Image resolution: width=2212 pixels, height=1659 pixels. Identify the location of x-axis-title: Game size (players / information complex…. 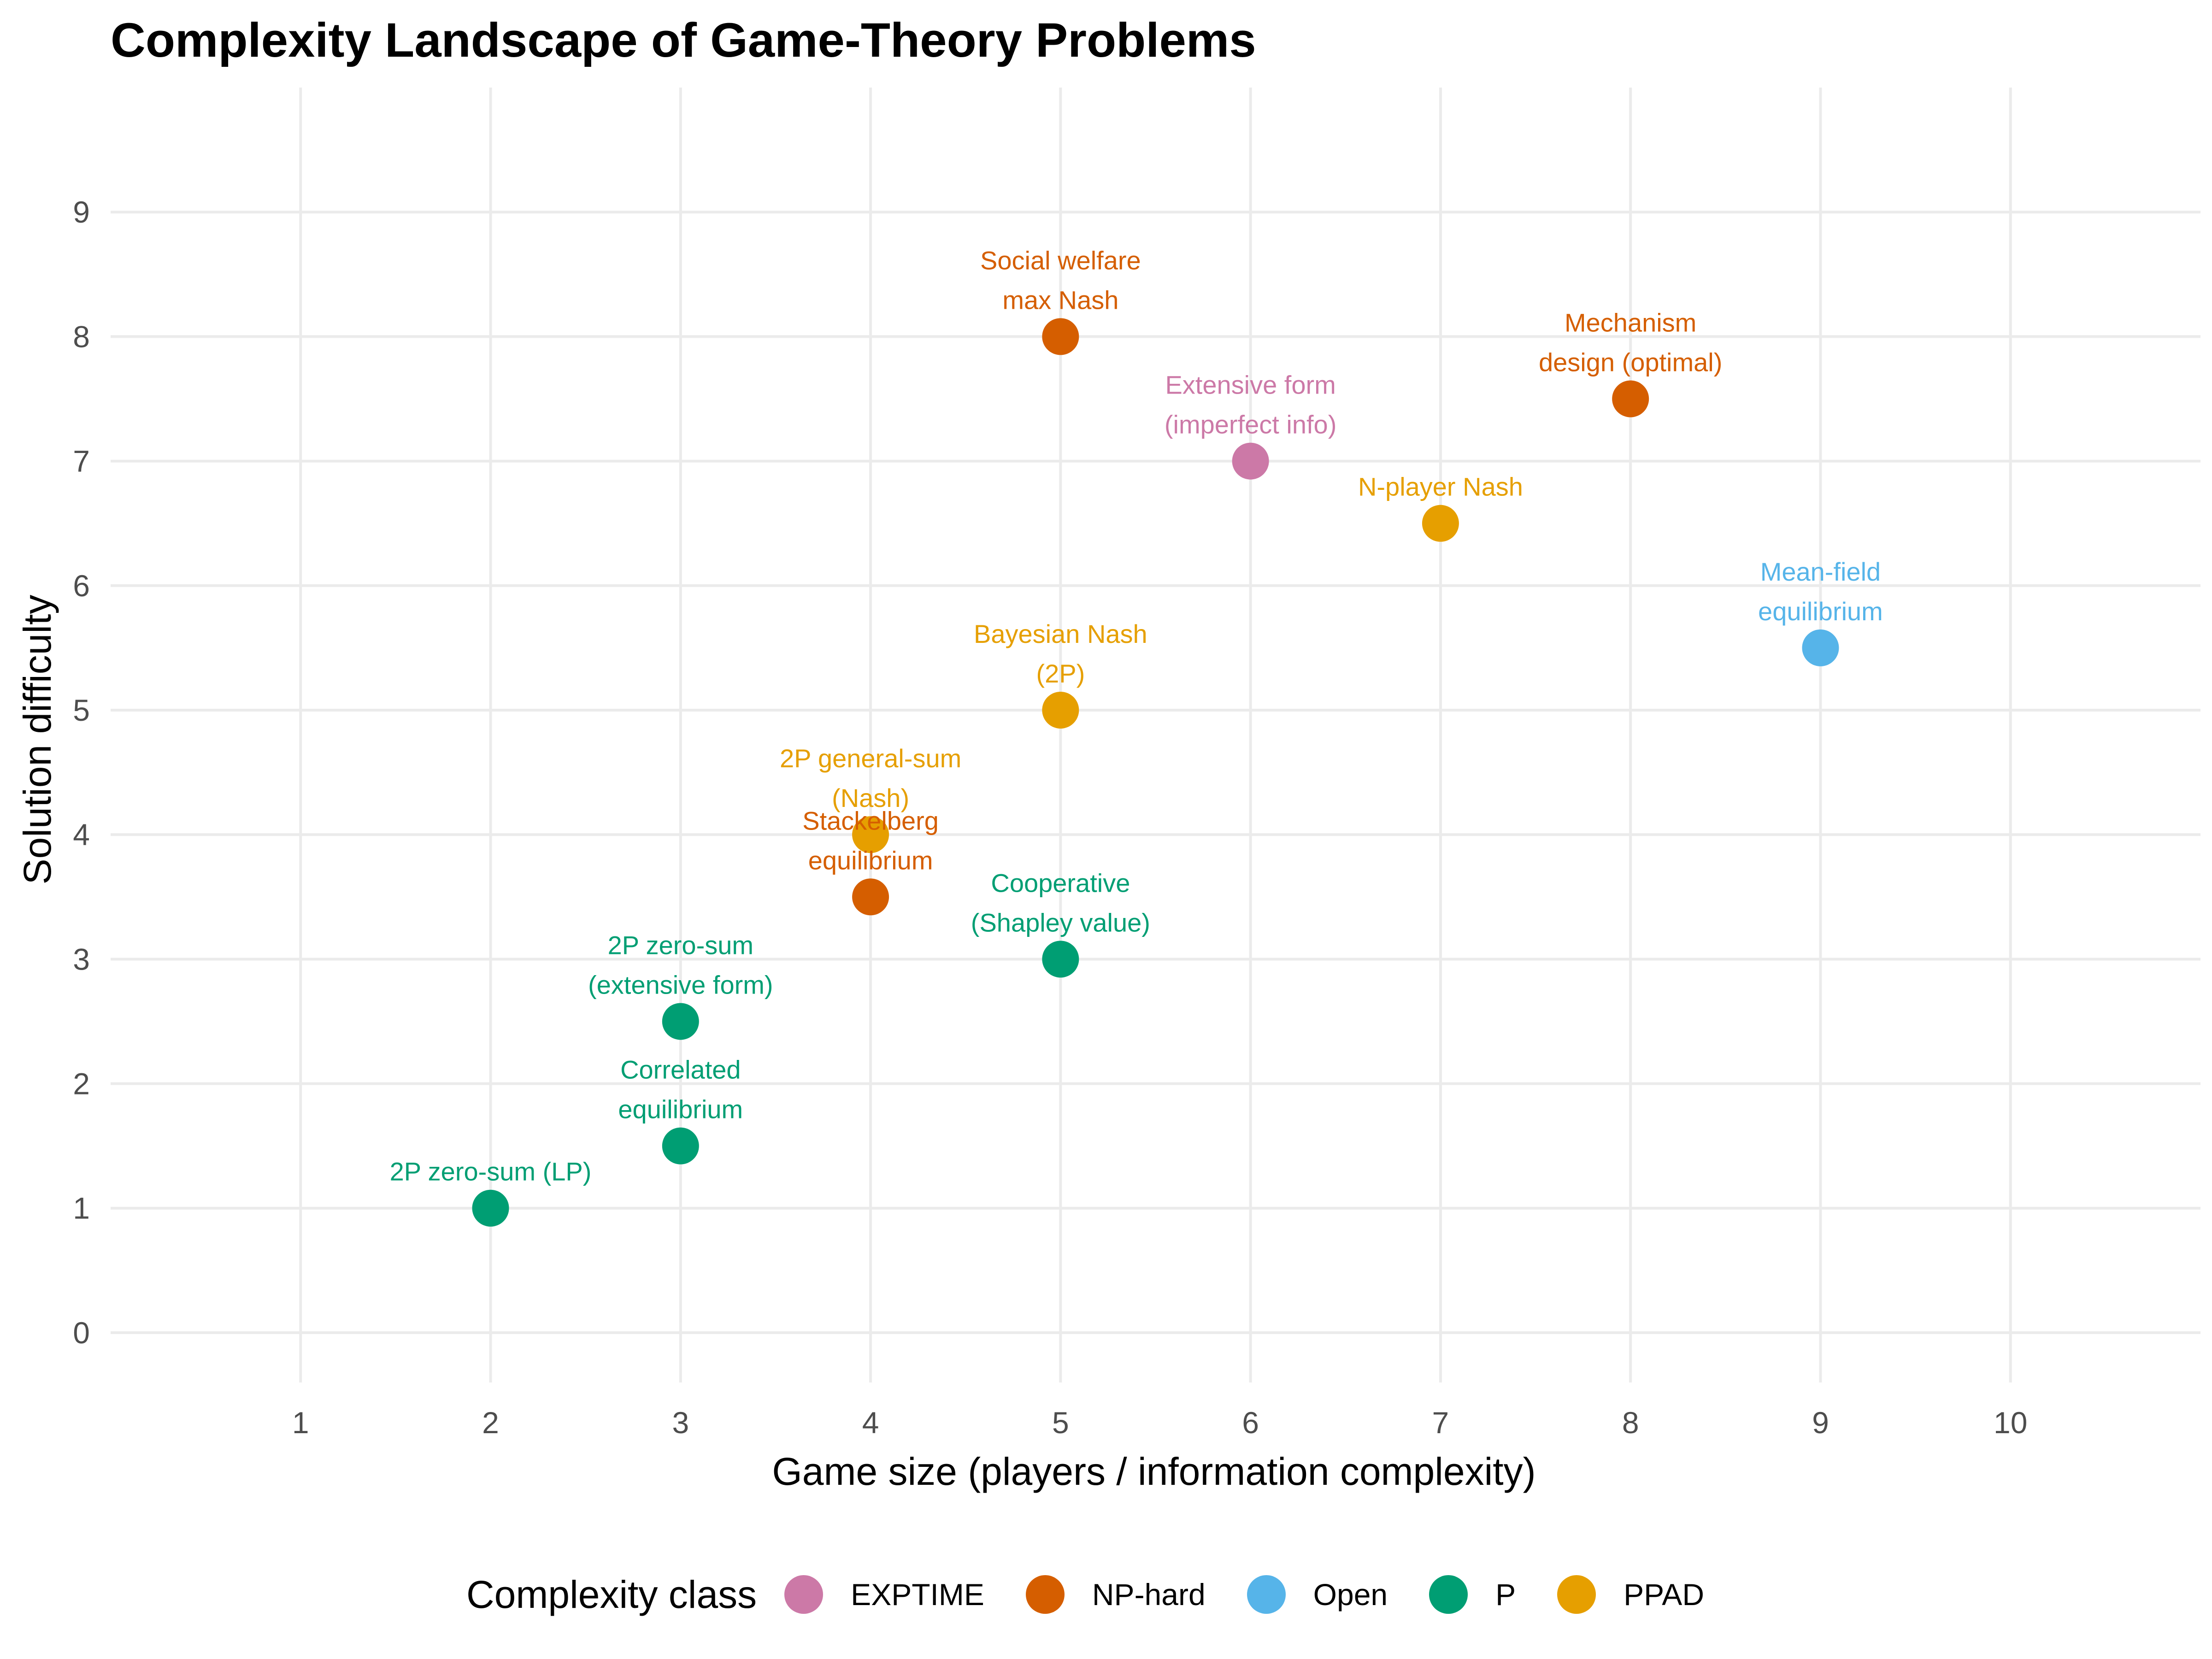
(1153, 1471).